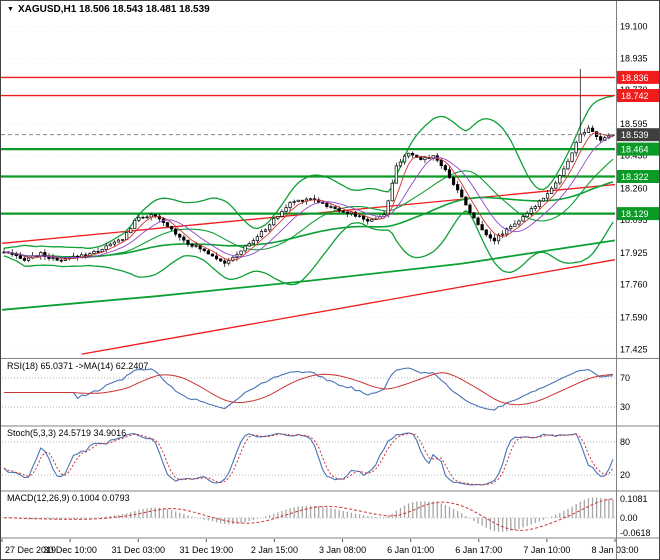  I want to click on svg-text: 30 Dec 10:00, so click(70, 550).